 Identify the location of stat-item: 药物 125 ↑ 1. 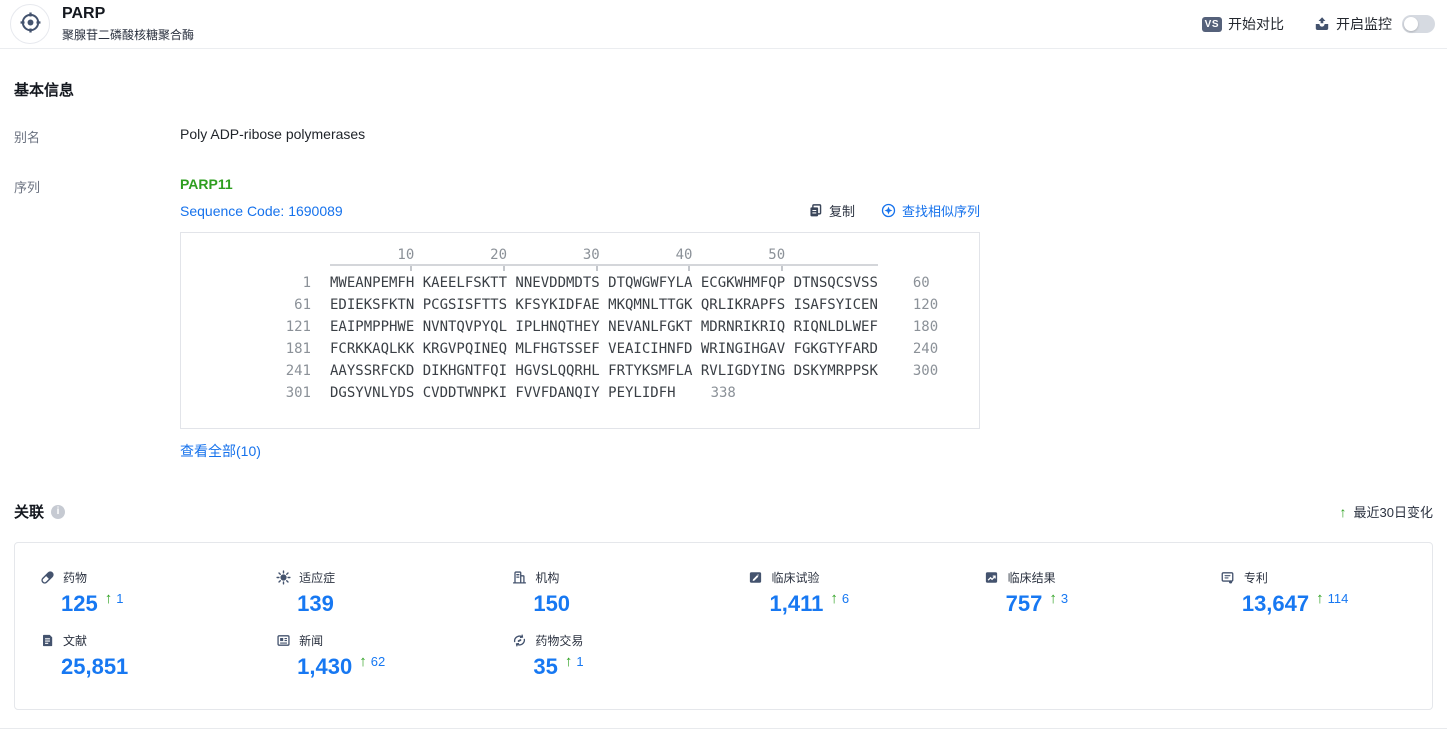
(133, 593).